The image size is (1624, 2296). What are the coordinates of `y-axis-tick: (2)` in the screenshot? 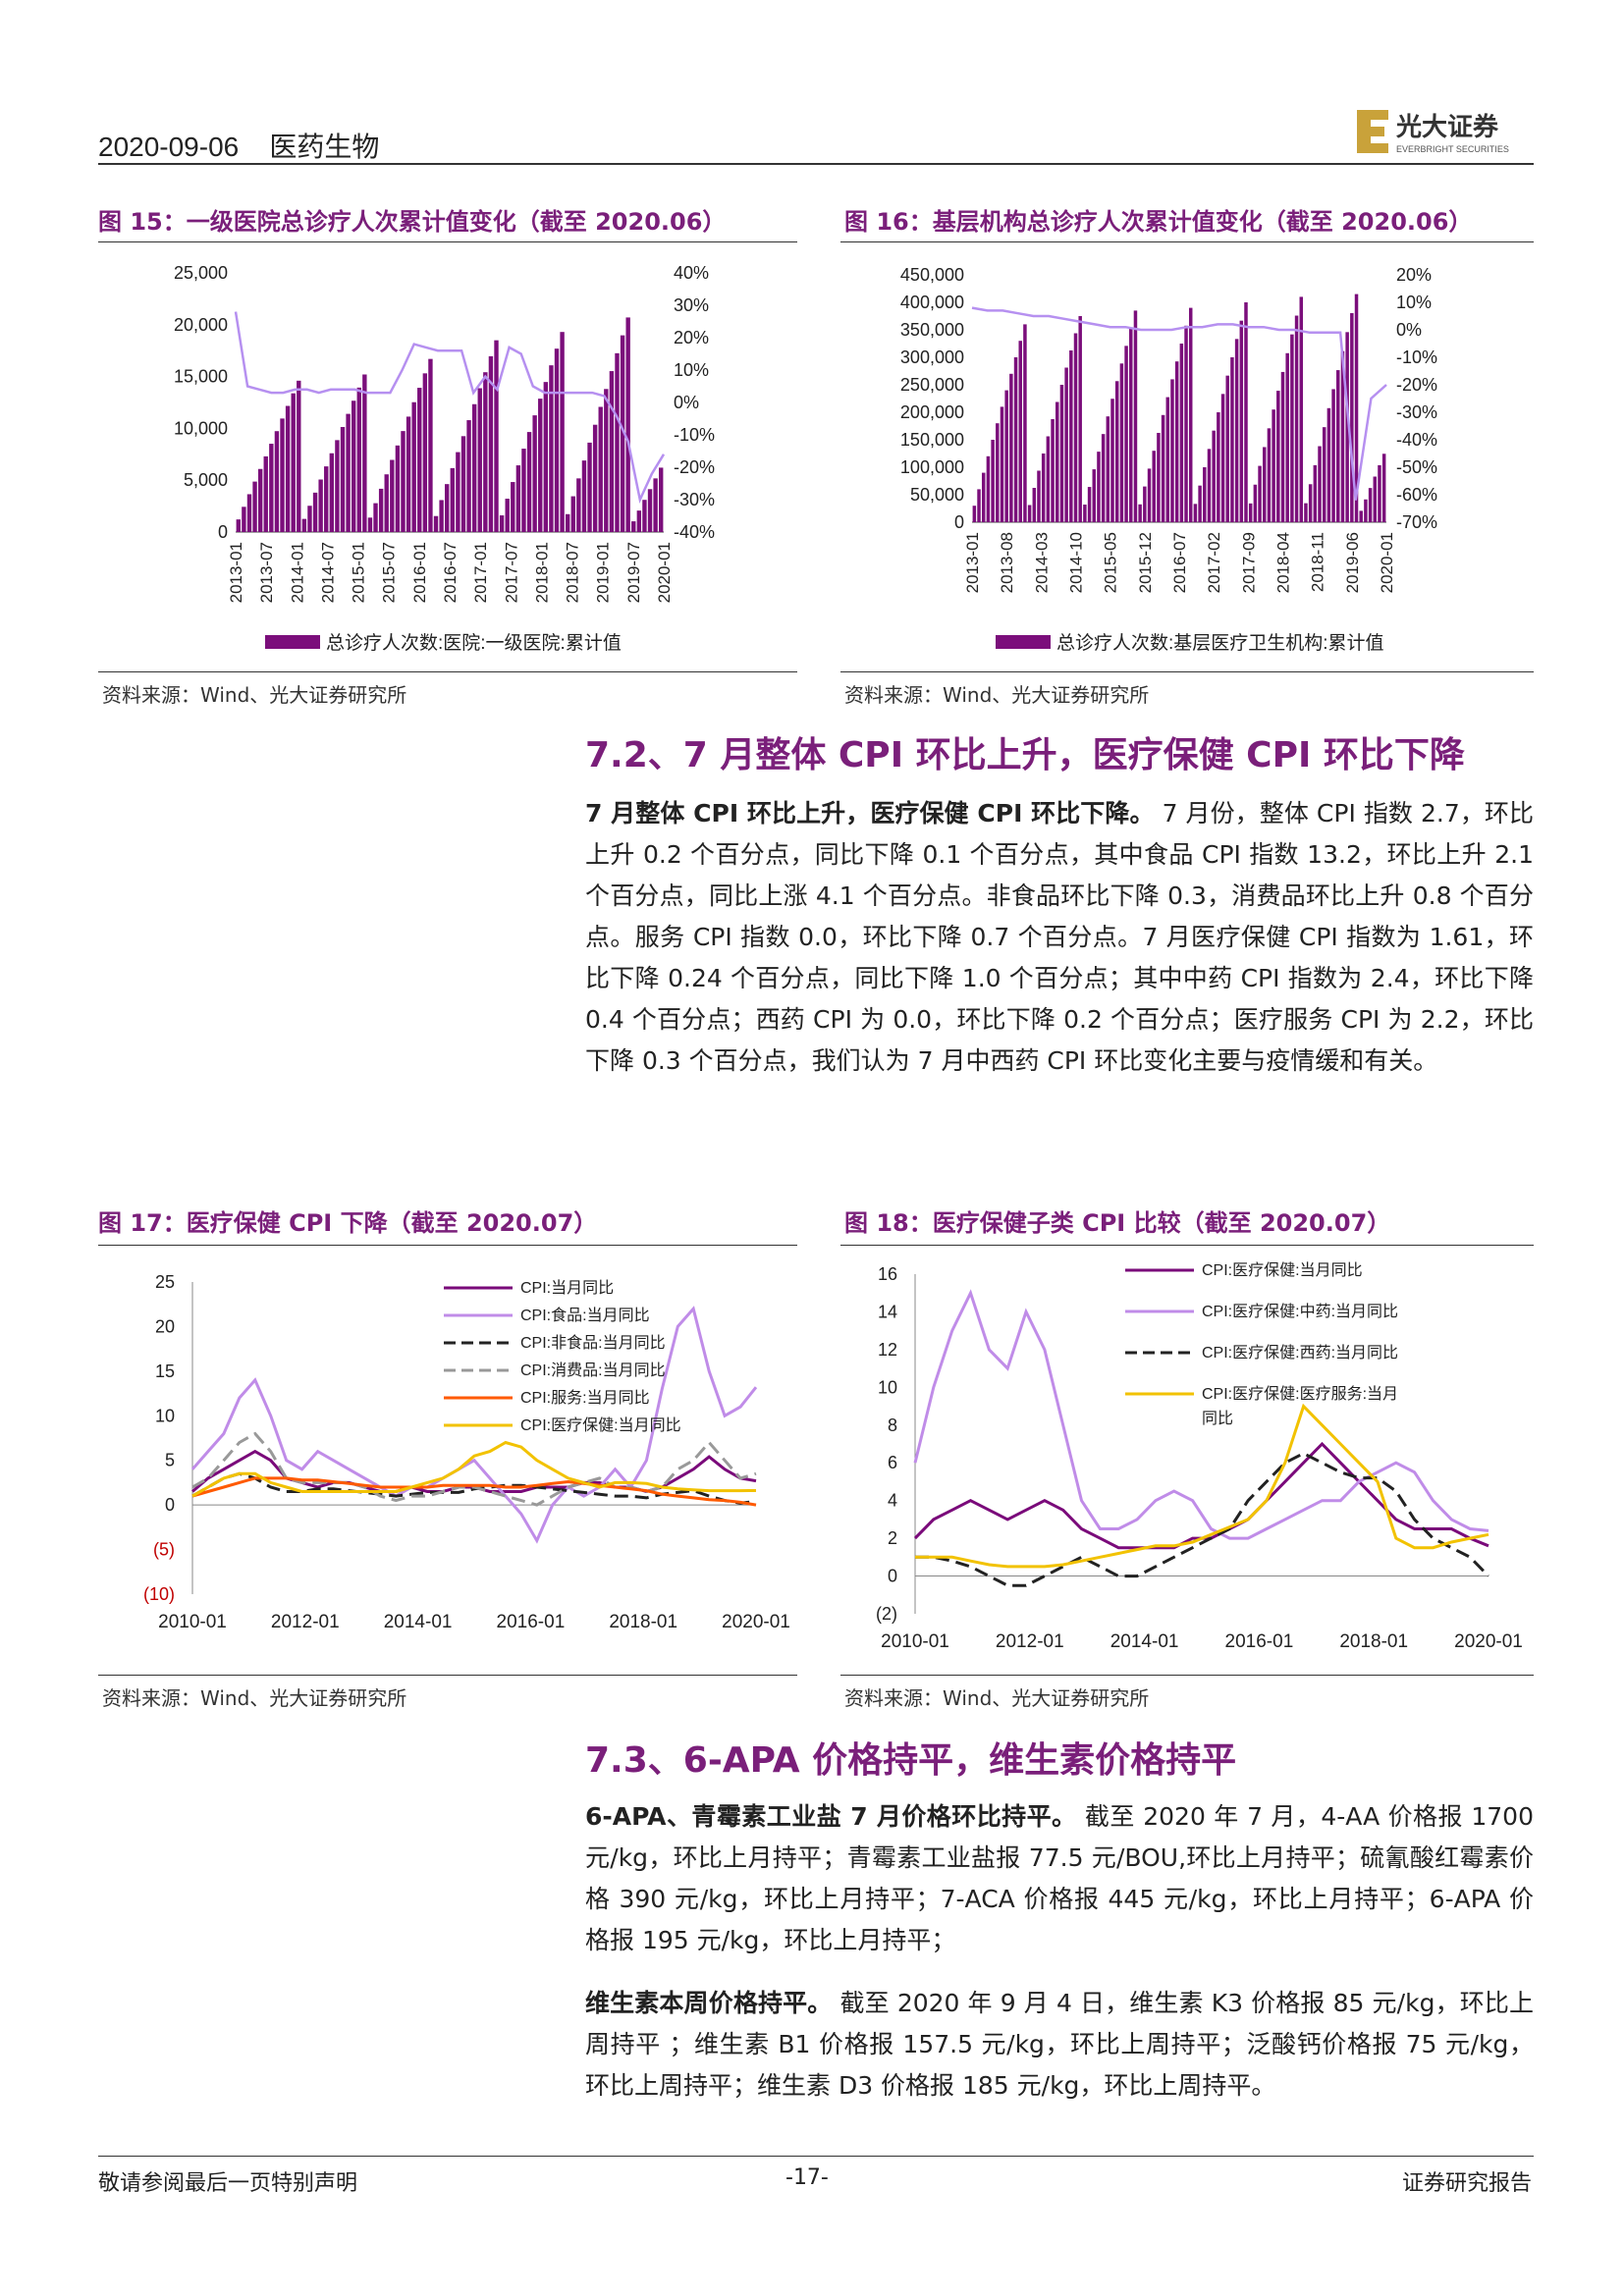 It's located at (886, 1614).